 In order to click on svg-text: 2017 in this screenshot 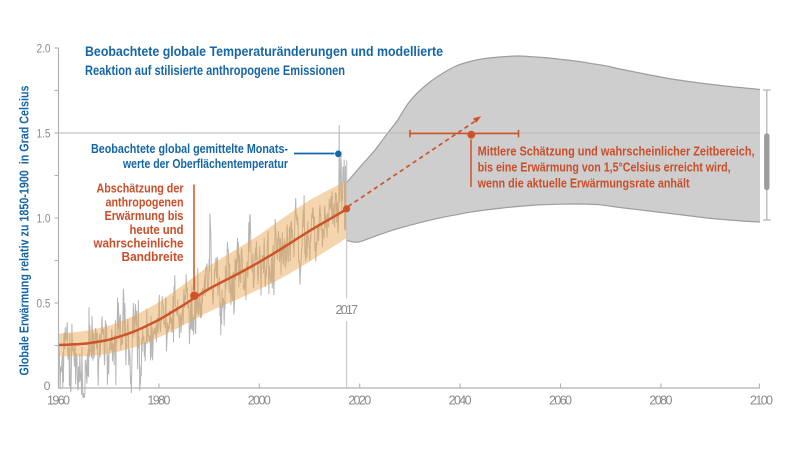, I will do `click(347, 310)`.